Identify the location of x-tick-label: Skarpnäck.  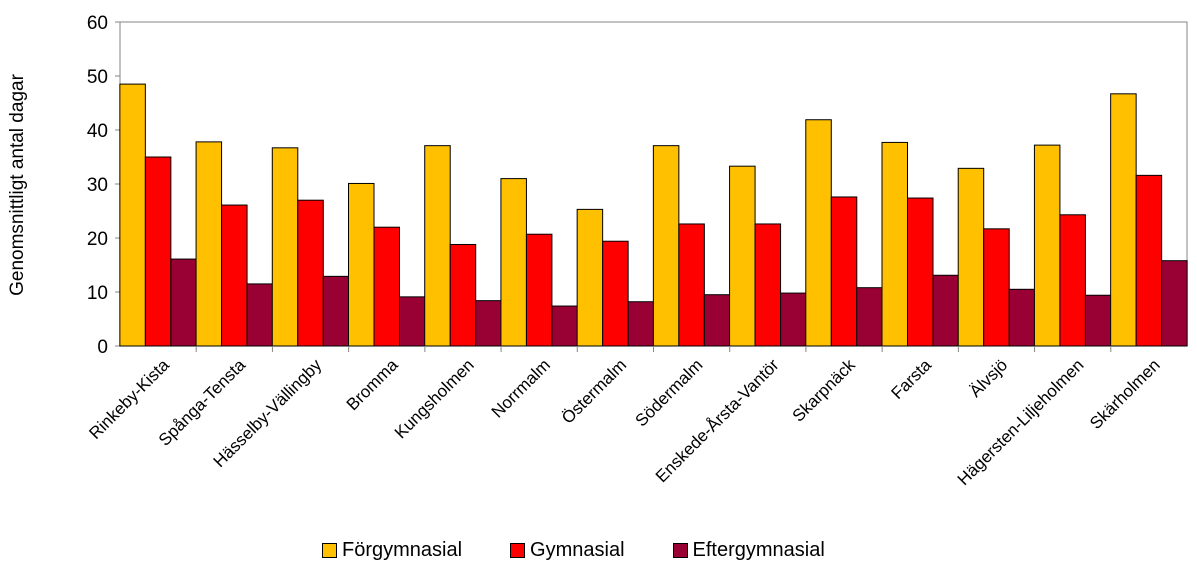
(824, 390).